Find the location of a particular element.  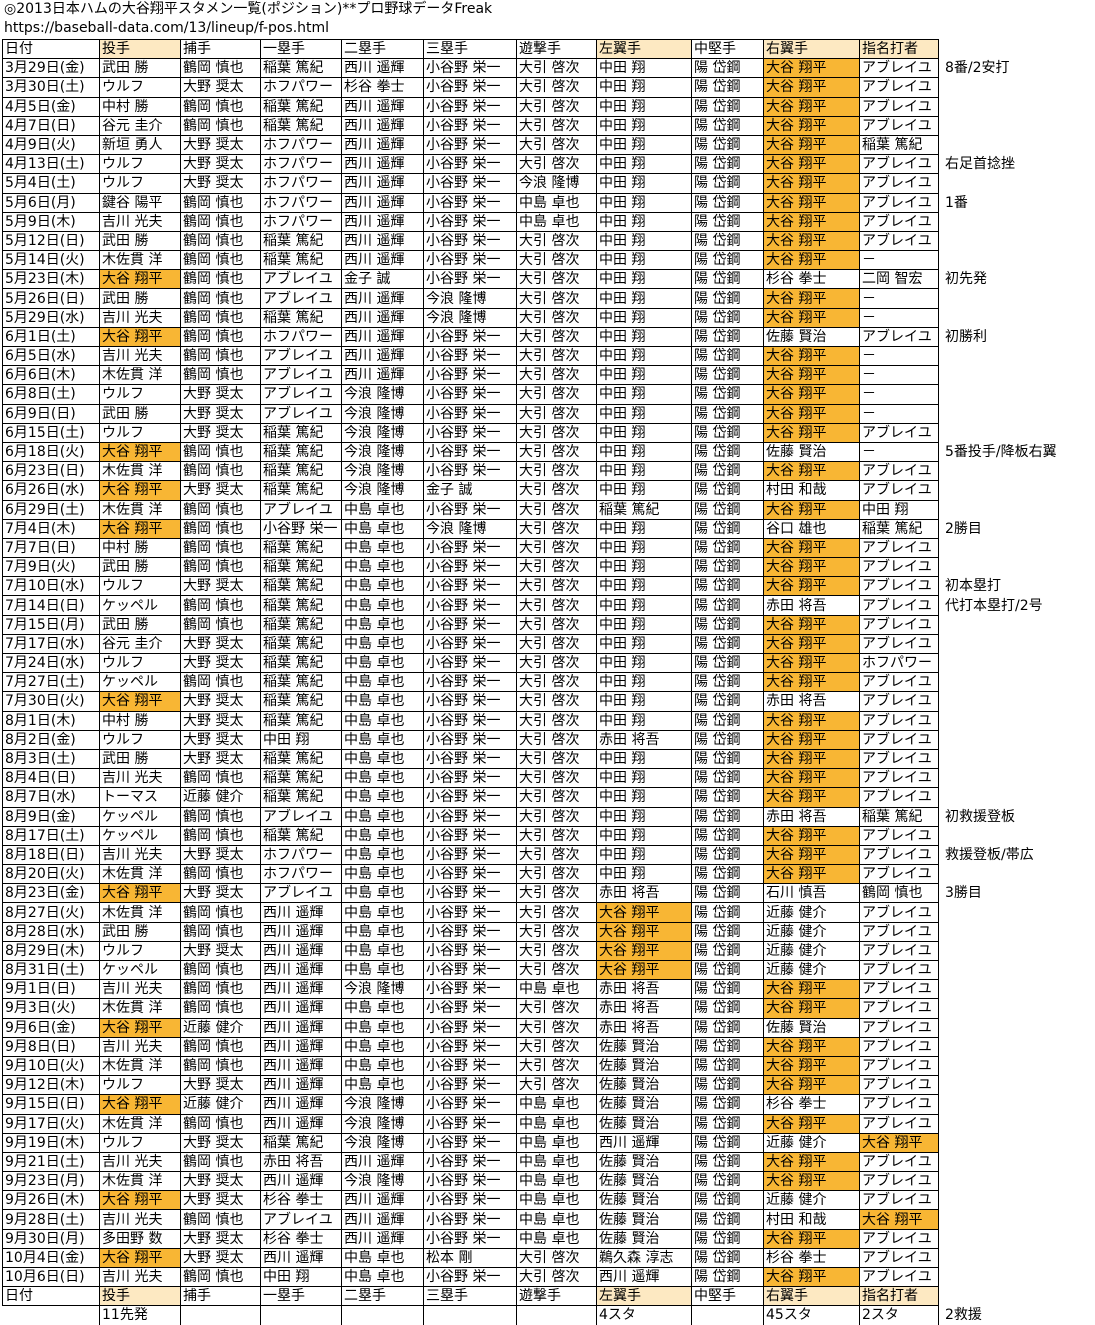

date-cell: 6月8日(土) is located at coordinates (51, 394).